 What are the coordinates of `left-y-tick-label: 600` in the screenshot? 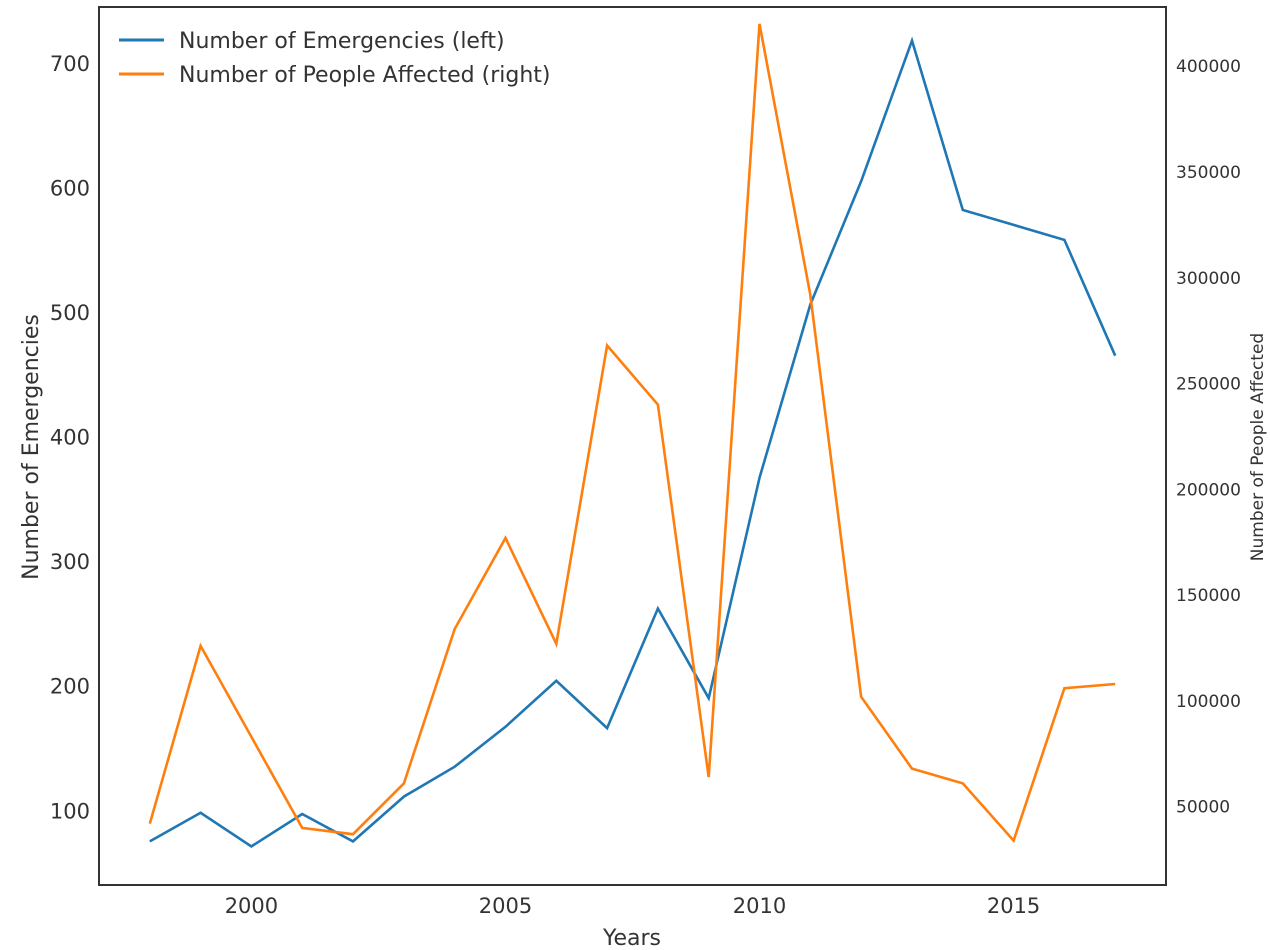 It's located at (70, 189).